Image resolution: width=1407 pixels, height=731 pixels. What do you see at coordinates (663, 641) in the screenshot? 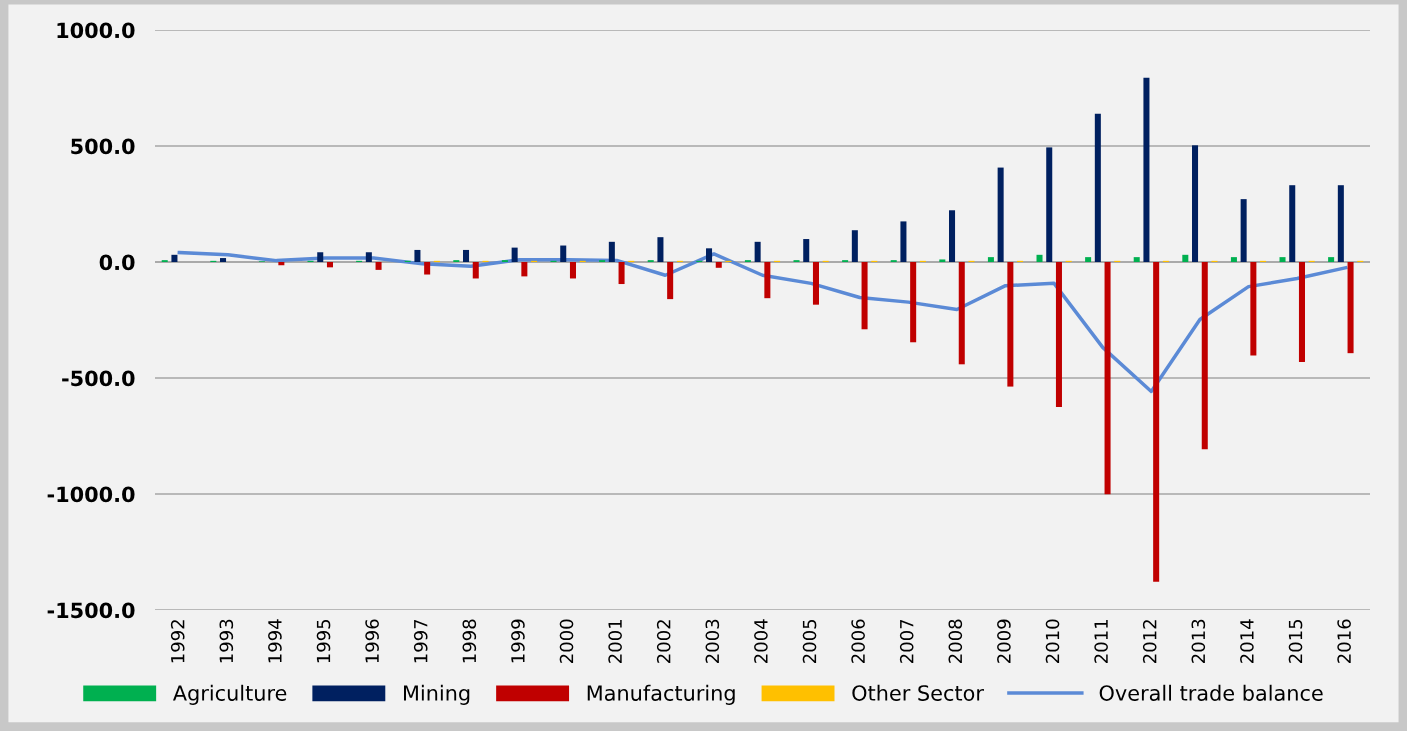
I see `x-tick-label: 2002` at bounding box center [663, 641].